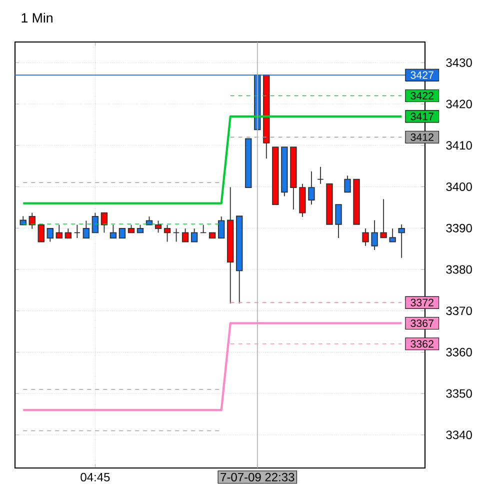 The height and width of the screenshot is (495, 496). I want to click on y-tick-label: 3400, so click(459, 187).